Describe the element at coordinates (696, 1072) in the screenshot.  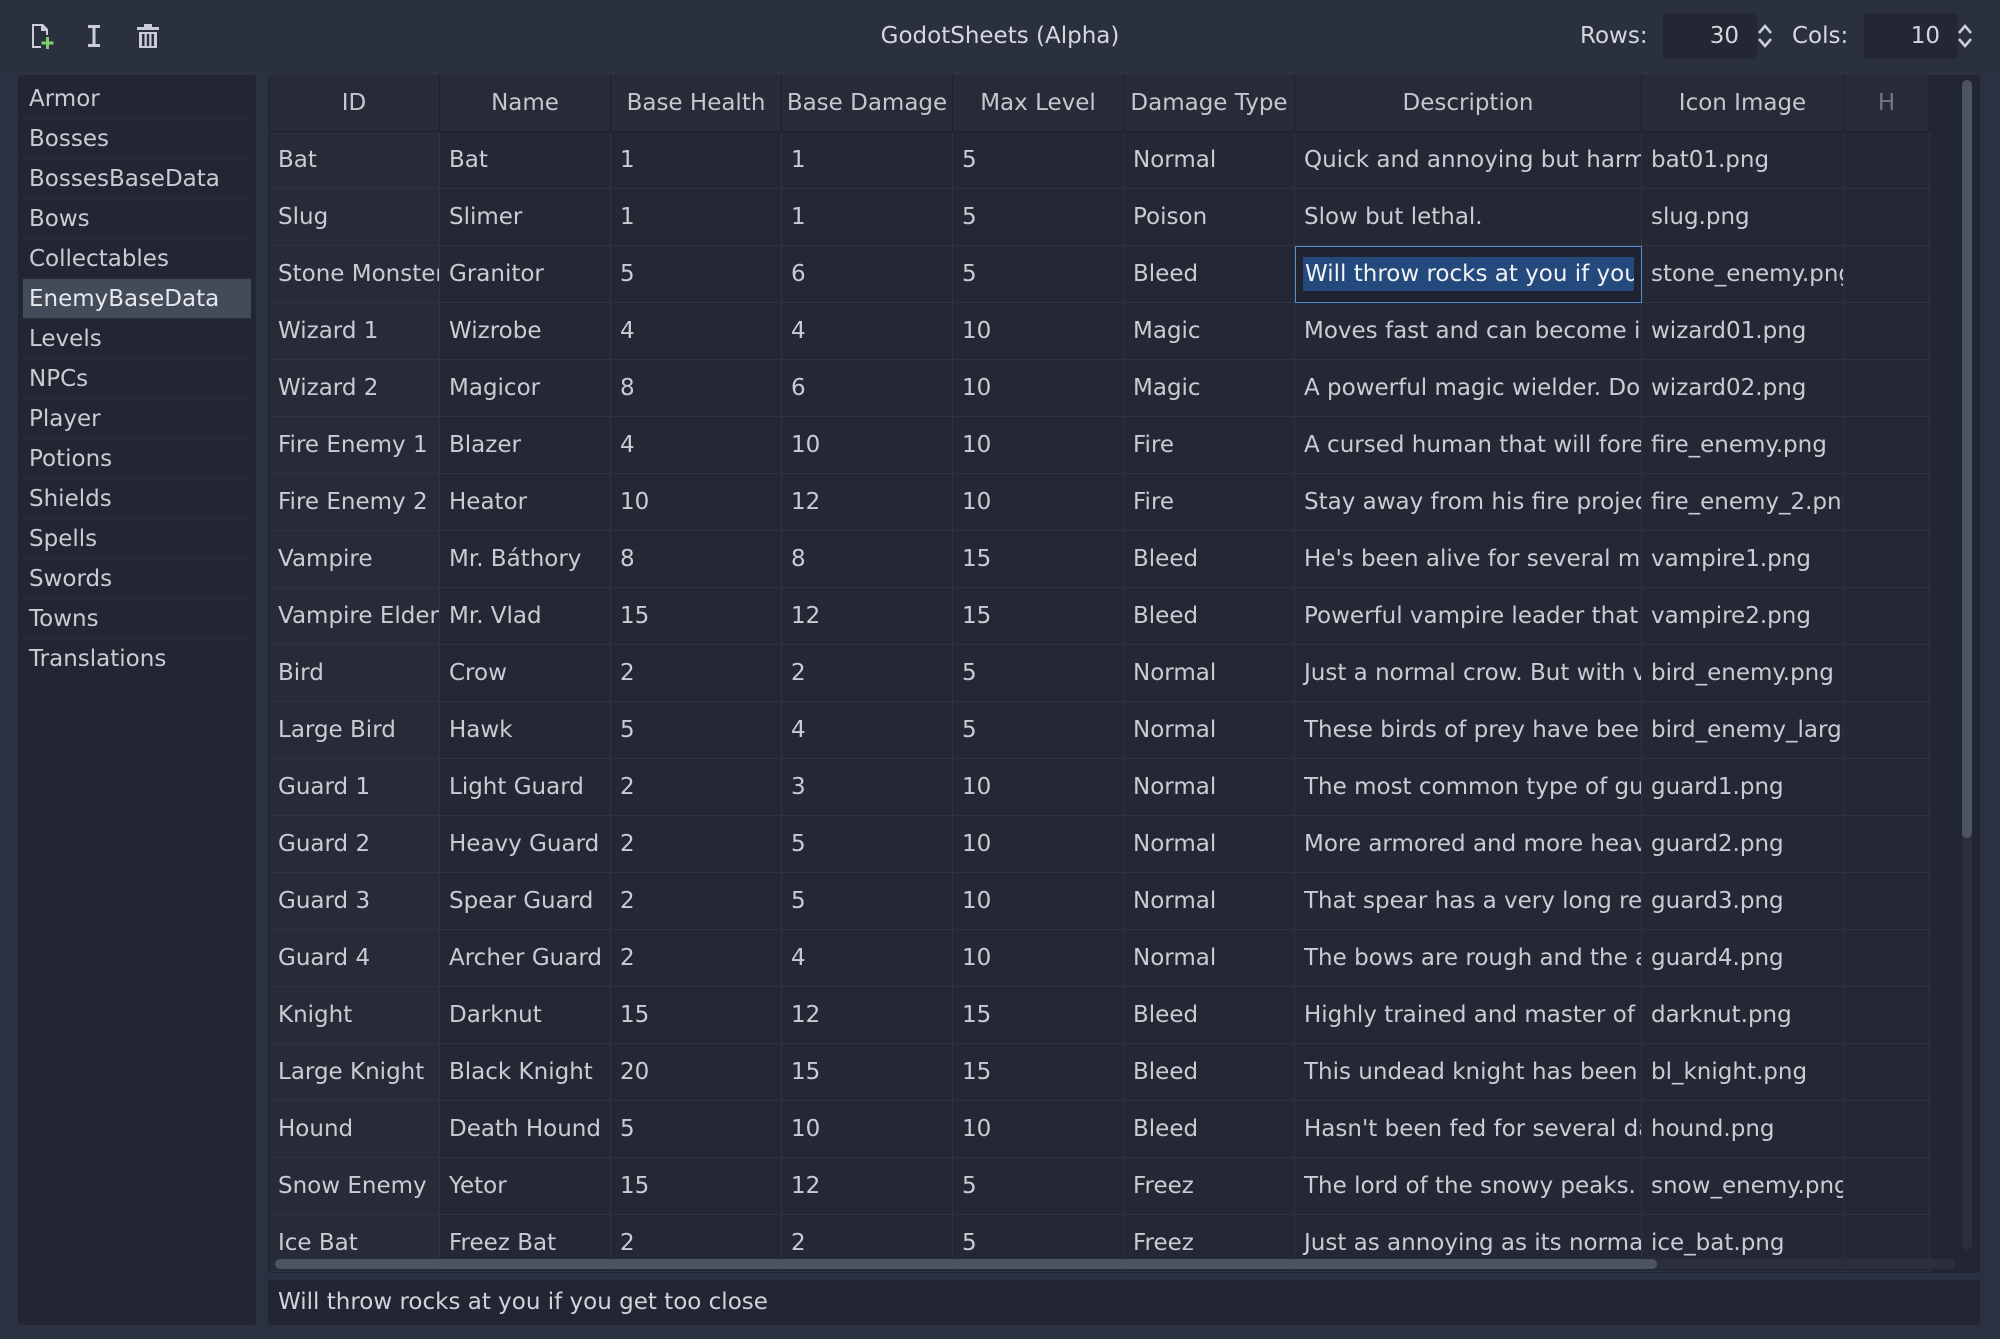
I see `table-cell: 20` at that location.